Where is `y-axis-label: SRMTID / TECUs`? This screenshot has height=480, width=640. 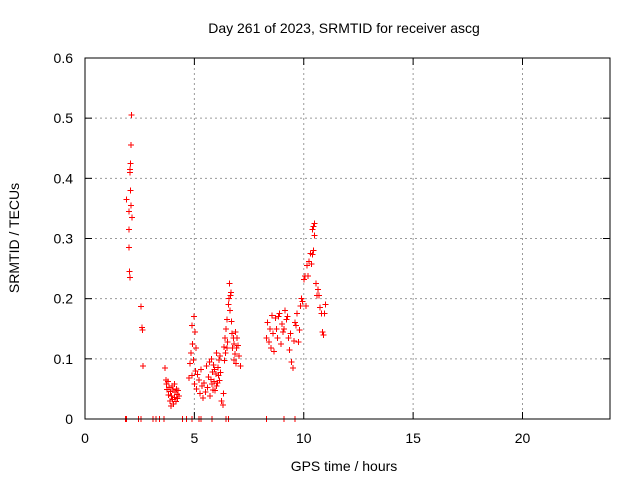
y-axis-label: SRMTID / TECUs is located at coordinates (14, 238).